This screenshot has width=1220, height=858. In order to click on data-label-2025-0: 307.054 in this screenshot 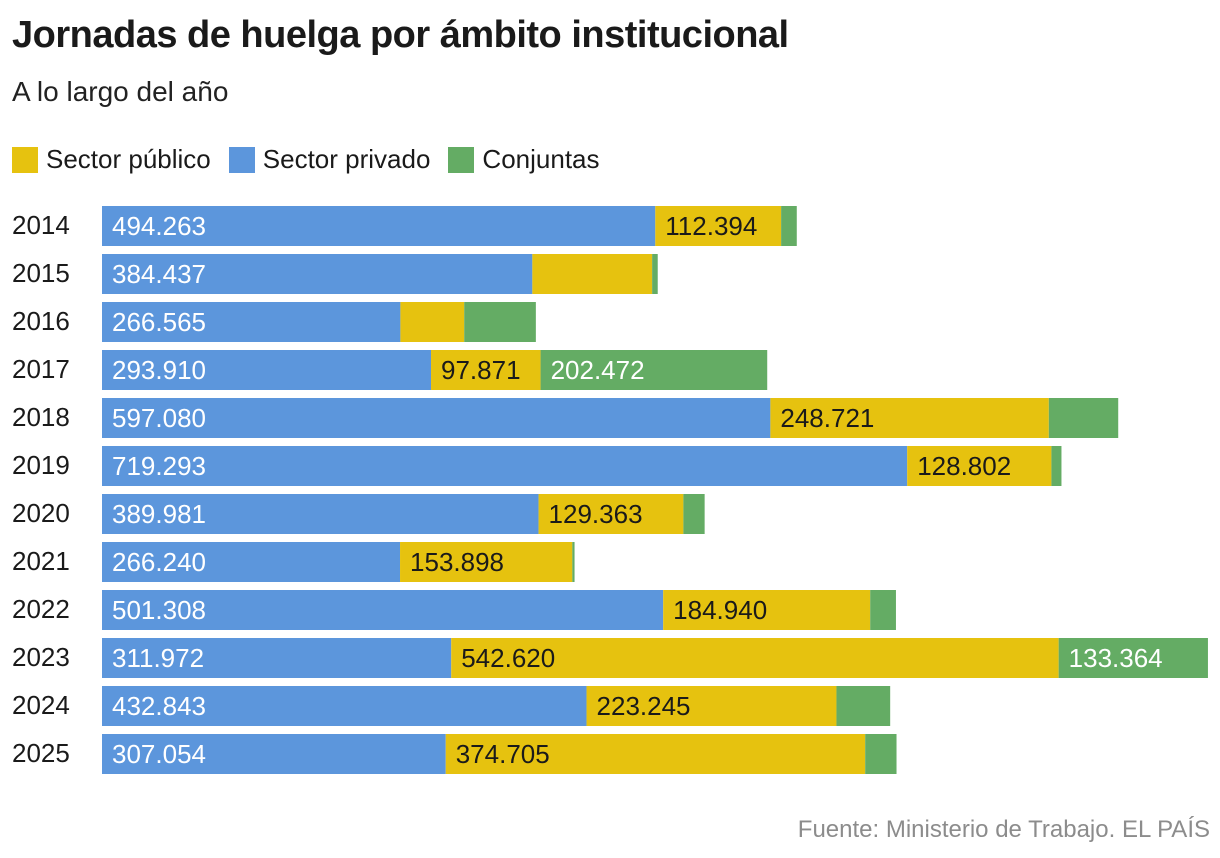, I will do `click(159, 754)`.